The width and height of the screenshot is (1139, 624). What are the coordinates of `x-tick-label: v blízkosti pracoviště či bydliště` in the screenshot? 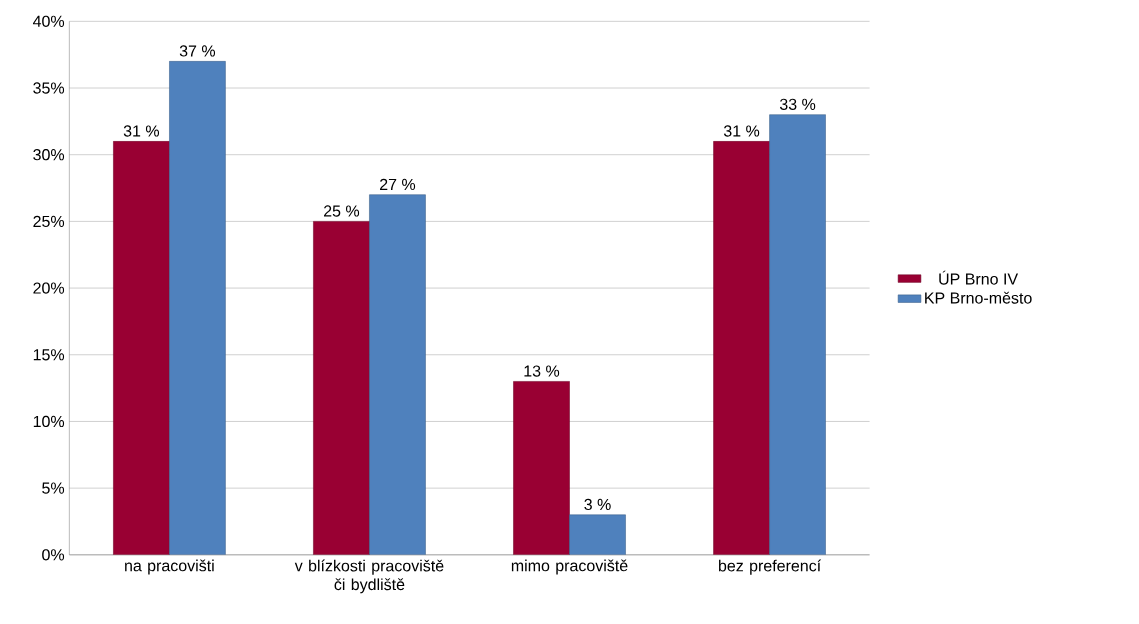 It's located at (369, 576).